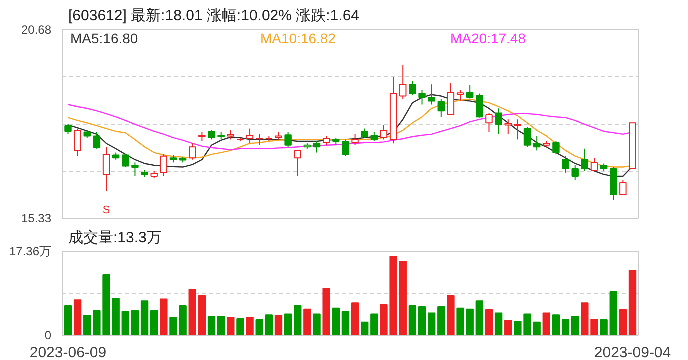 Image resolution: width=688 pixels, height=360 pixels. What do you see at coordinates (104, 38) in the screenshot?
I see `text: MA5:16.80` at bounding box center [104, 38].